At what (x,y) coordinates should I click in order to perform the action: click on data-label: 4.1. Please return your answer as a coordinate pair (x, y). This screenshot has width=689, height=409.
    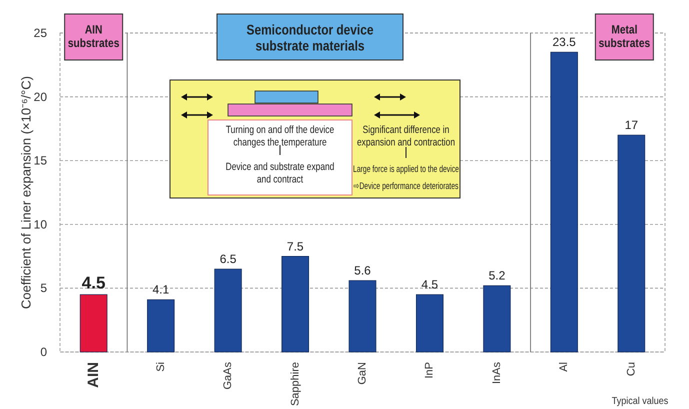
    Looking at the image, I should click on (161, 289).